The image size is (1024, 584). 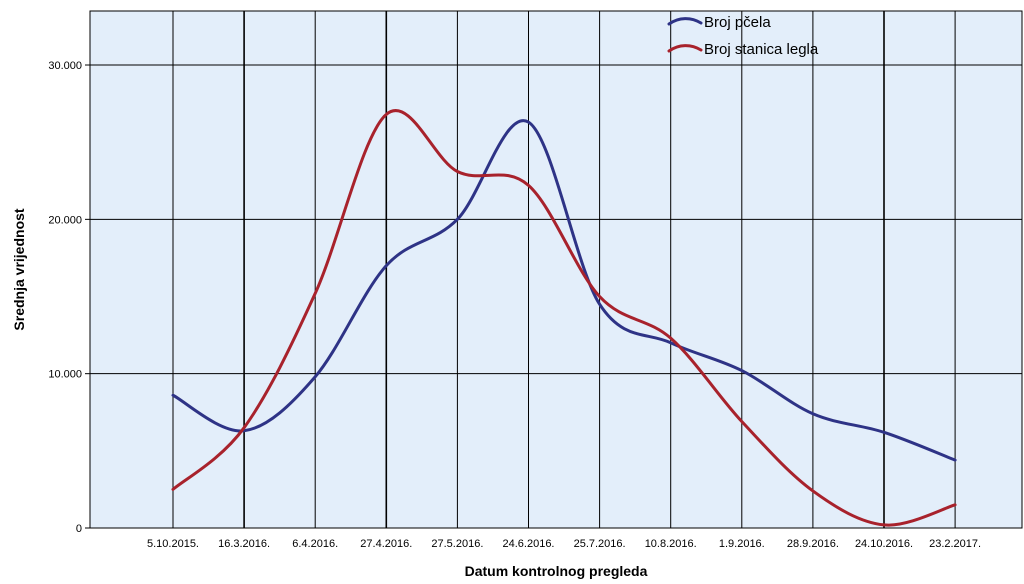 What do you see at coordinates (315, 544) in the screenshot?
I see `x-tick-label: 6.4.2016.` at bounding box center [315, 544].